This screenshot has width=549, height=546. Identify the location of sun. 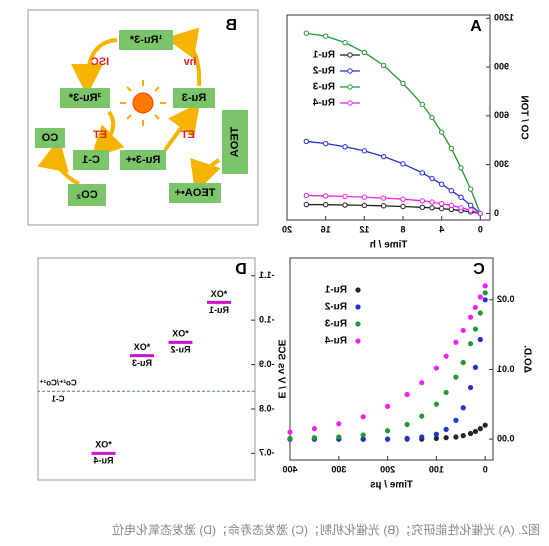
(143, 103).